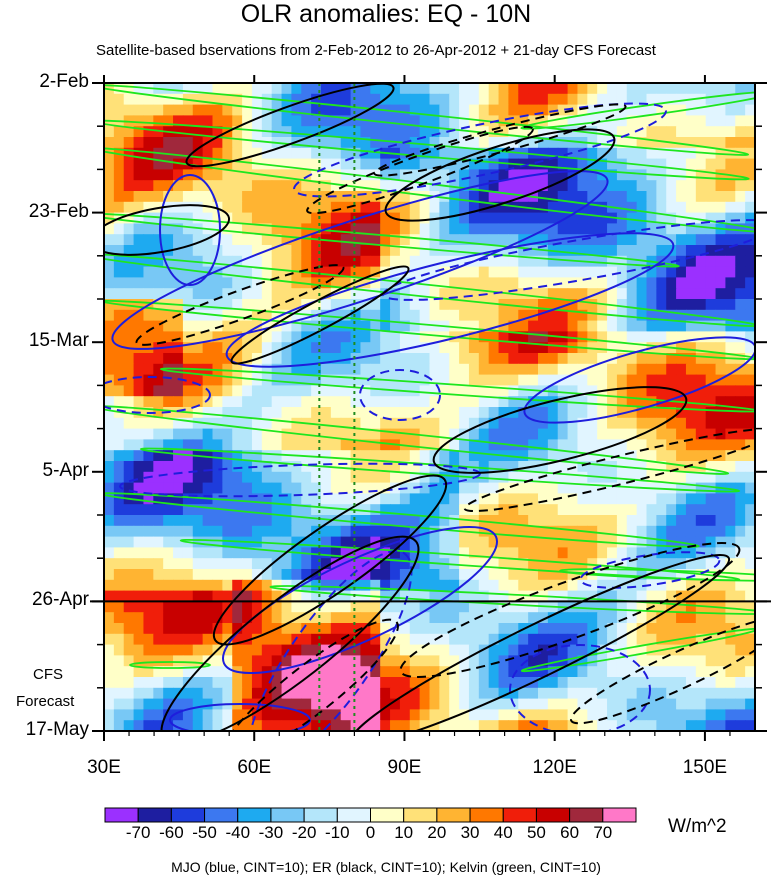 The width and height of the screenshot is (772, 879). What do you see at coordinates (705, 767) in the screenshot?
I see `x-tick-label: 150E` at bounding box center [705, 767].